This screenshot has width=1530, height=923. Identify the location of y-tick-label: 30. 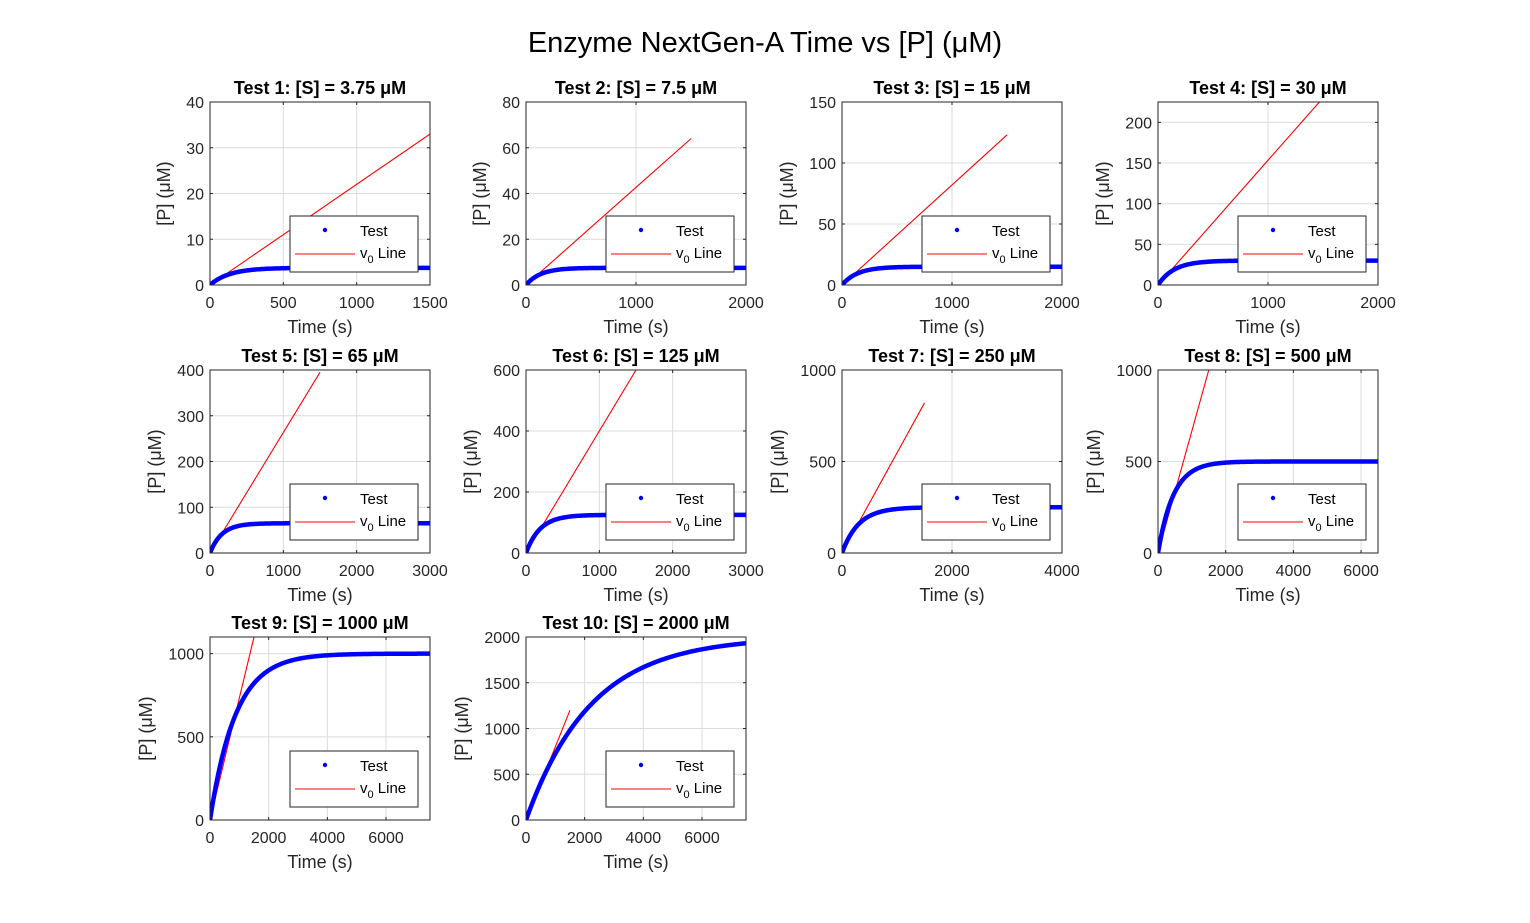
(195, 149).